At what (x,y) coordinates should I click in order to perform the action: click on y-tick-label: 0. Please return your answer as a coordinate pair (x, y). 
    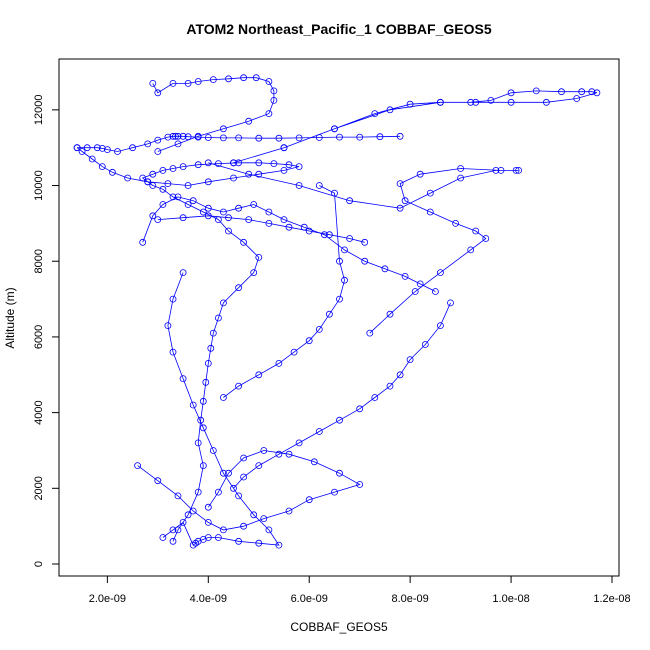
    Looking at the image, I should click on (39, 564).